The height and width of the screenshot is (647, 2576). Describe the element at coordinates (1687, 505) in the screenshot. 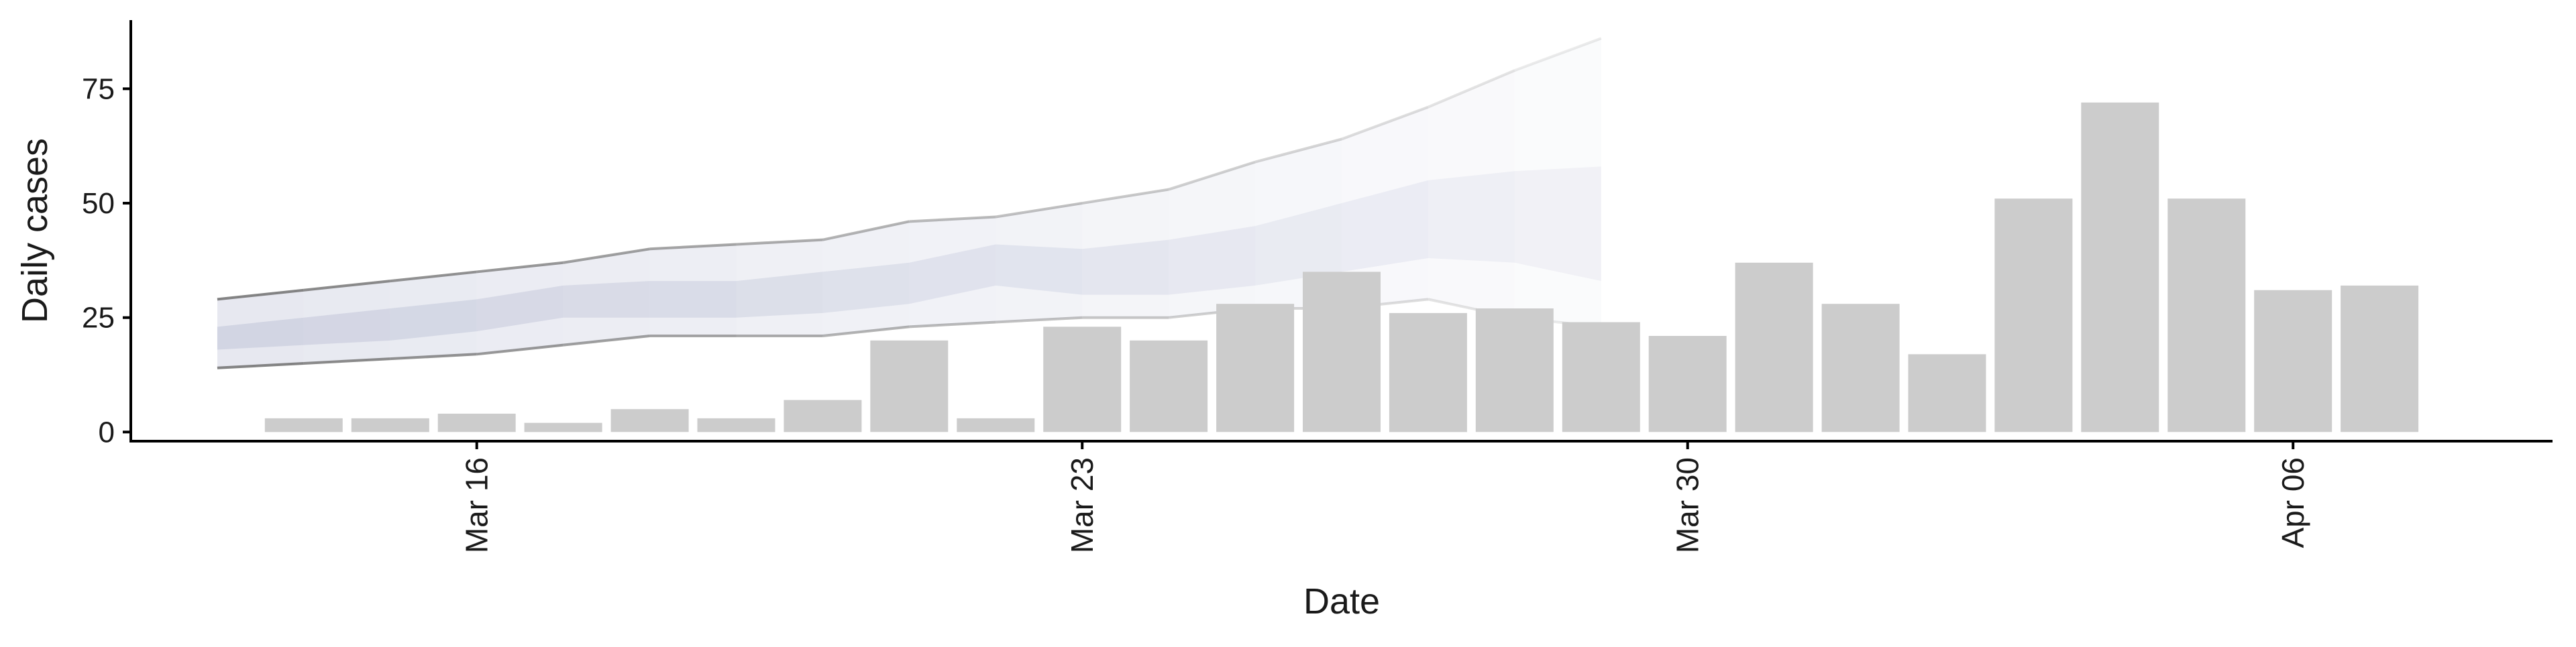

I see `x-tick-label: Mar 30` at that location.